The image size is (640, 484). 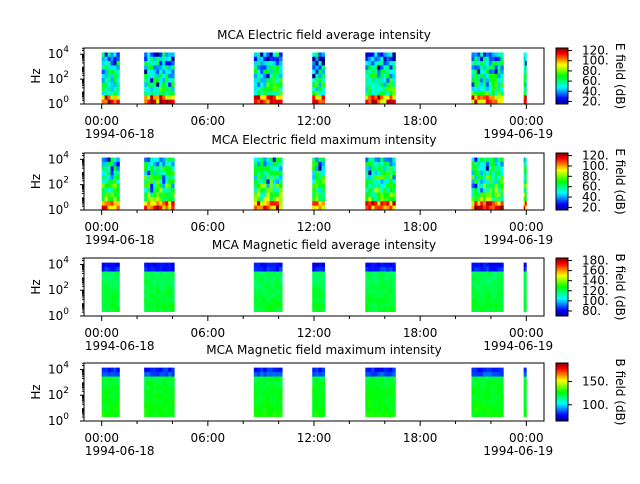 I want to click on y-tick-exponent: 0, so click(x=66, y=417).